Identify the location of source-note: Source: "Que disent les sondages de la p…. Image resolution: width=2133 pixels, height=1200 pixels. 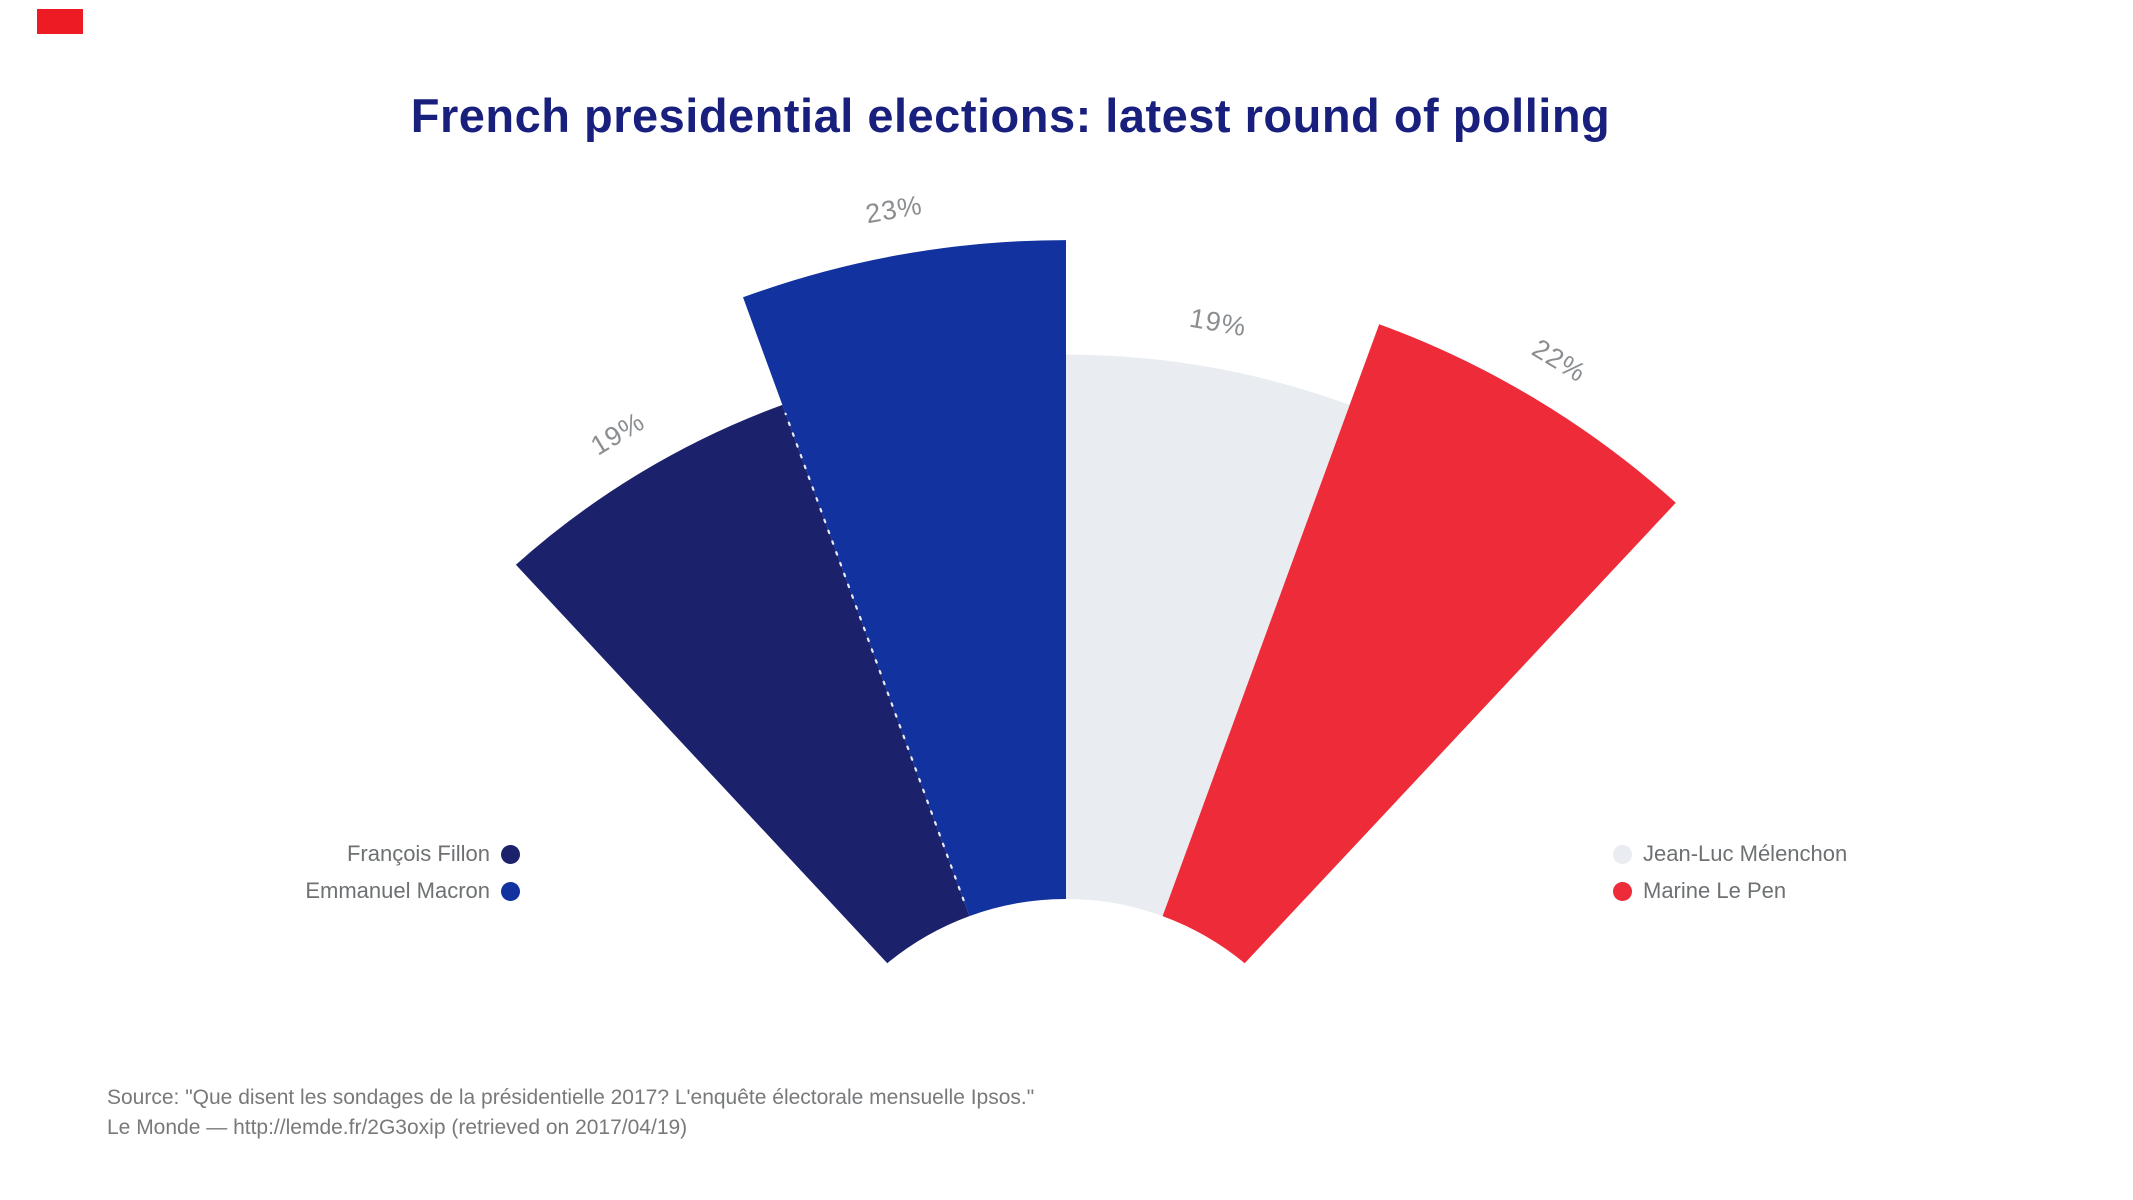
(570, 1113).